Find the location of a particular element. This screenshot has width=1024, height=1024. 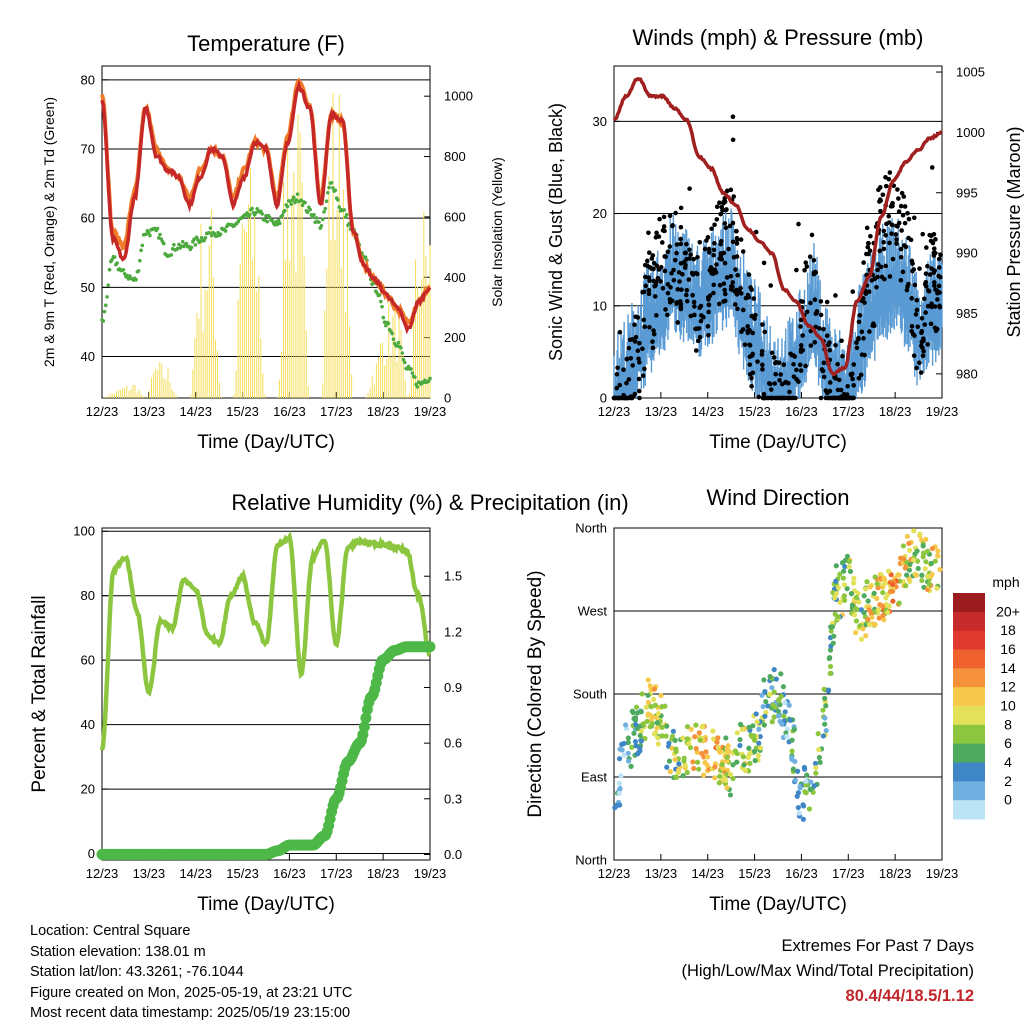

x-tick-label: 19/23 is located at coordinates (430, 411).